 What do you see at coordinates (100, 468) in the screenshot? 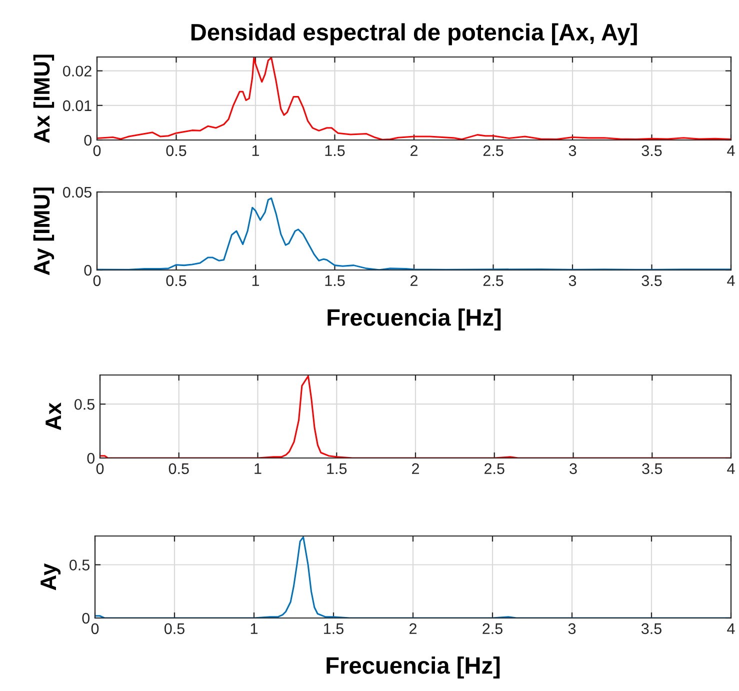
I see `x-tick-label: 0` at bounding box center [100, 468].